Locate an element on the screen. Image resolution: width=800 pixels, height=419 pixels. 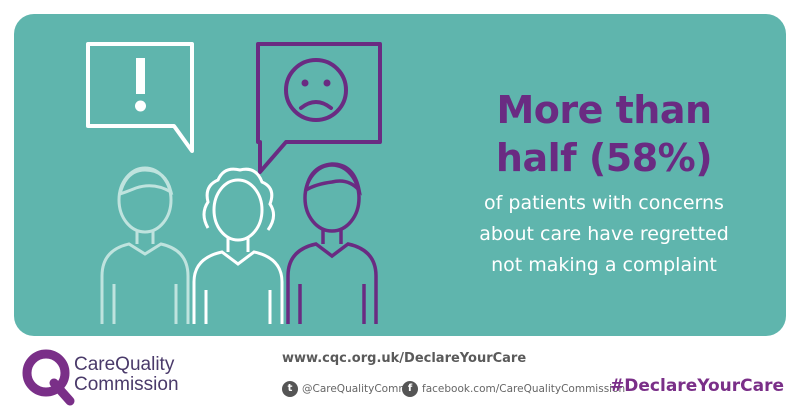
logo-wordmark: CareQuality Commission is located at coordinates (126, 375).